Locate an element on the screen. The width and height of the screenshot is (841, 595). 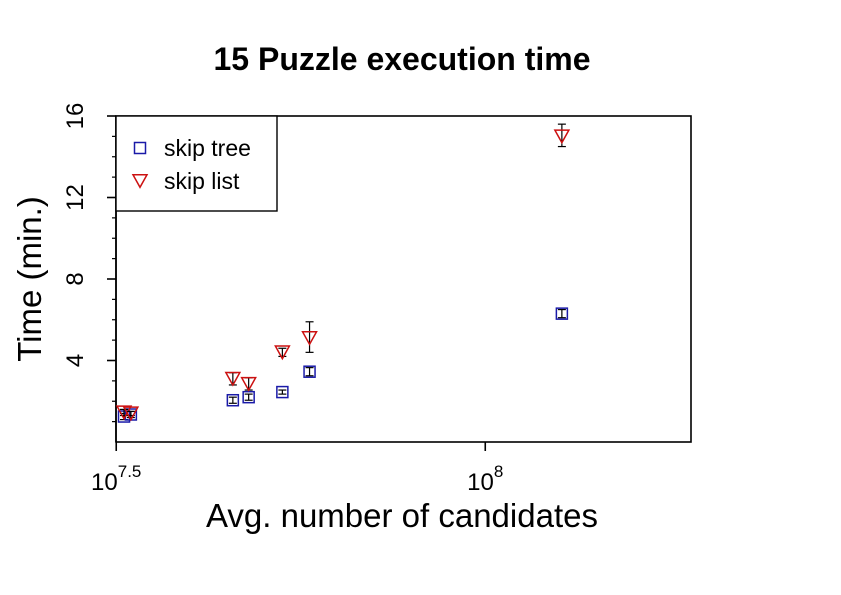
series-skip-tree is located at coordinates (343, 365).